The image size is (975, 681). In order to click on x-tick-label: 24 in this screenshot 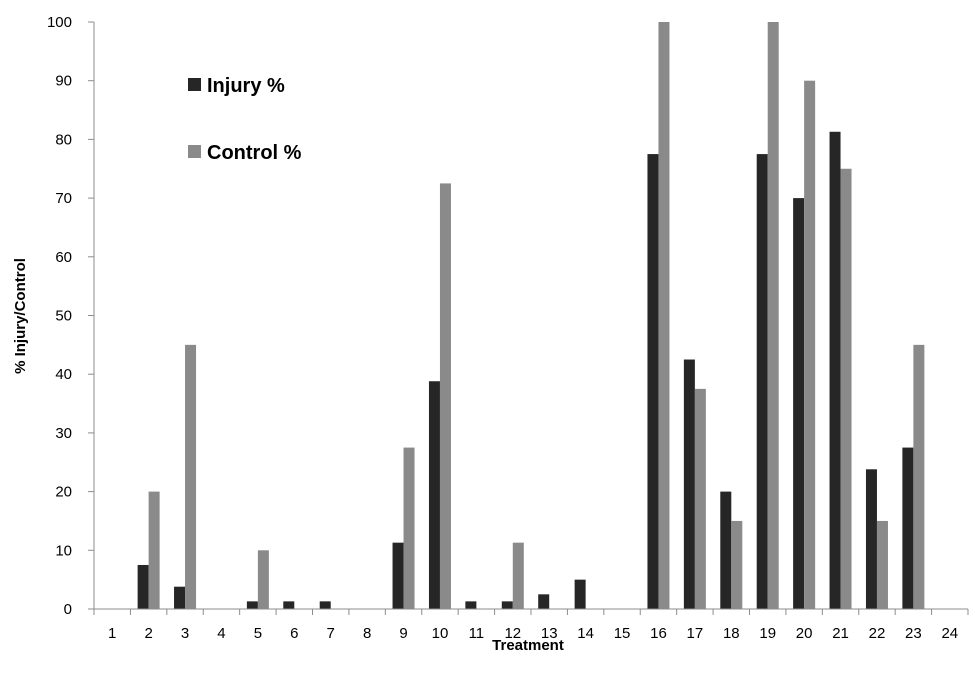, I will do `click(949, 633)`.